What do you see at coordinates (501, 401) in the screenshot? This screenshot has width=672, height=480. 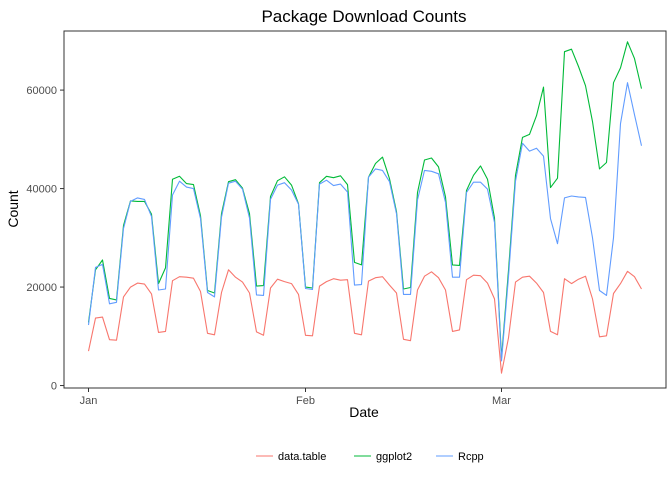 I see `x-tick-label: Mar` at bounding box center [501, 401].